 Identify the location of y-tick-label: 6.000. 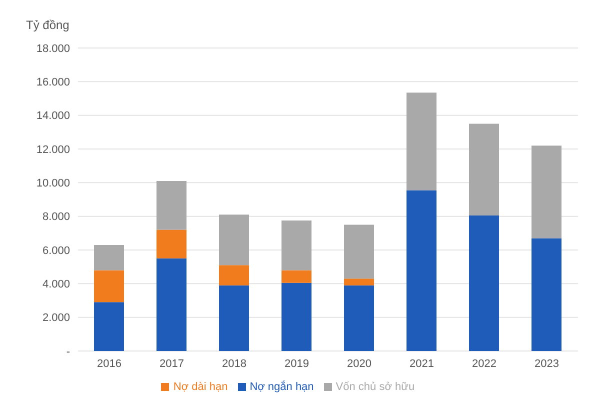
(56, 250).